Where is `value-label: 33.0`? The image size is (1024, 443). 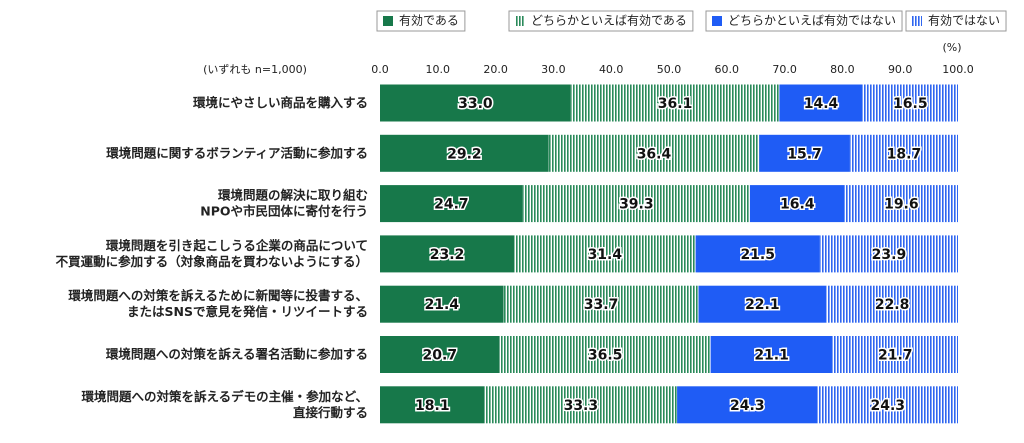 value-label: 33.0 is located at coordinates (475, 104).